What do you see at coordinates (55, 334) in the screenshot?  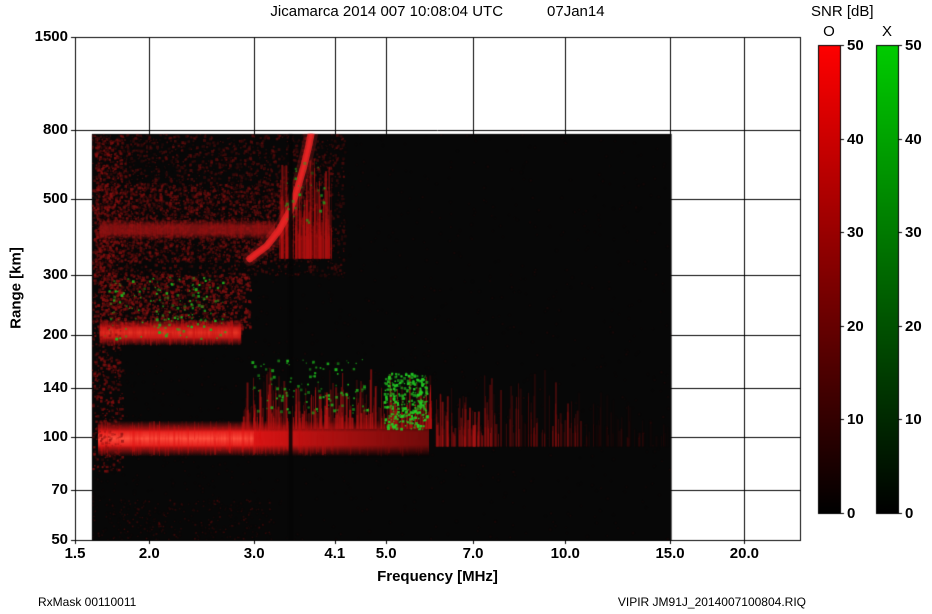 I see `y-tick-label: 200` at bounding box center [55, 334].